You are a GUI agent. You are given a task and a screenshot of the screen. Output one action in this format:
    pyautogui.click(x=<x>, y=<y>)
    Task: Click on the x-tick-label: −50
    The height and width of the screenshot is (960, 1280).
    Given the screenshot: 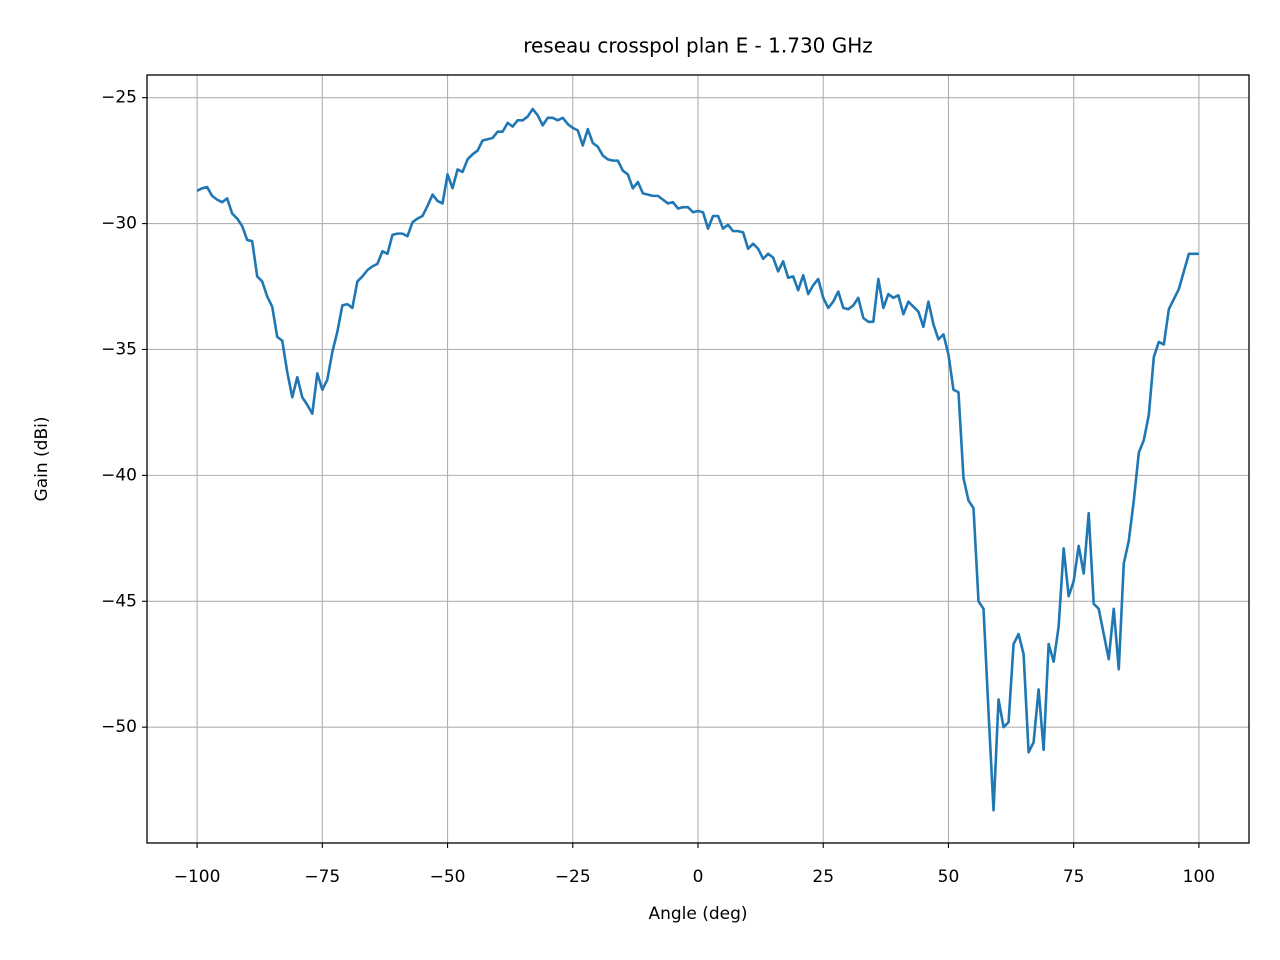 What is the action you would take?
    pyautogui.click(x=448, y=877)
    